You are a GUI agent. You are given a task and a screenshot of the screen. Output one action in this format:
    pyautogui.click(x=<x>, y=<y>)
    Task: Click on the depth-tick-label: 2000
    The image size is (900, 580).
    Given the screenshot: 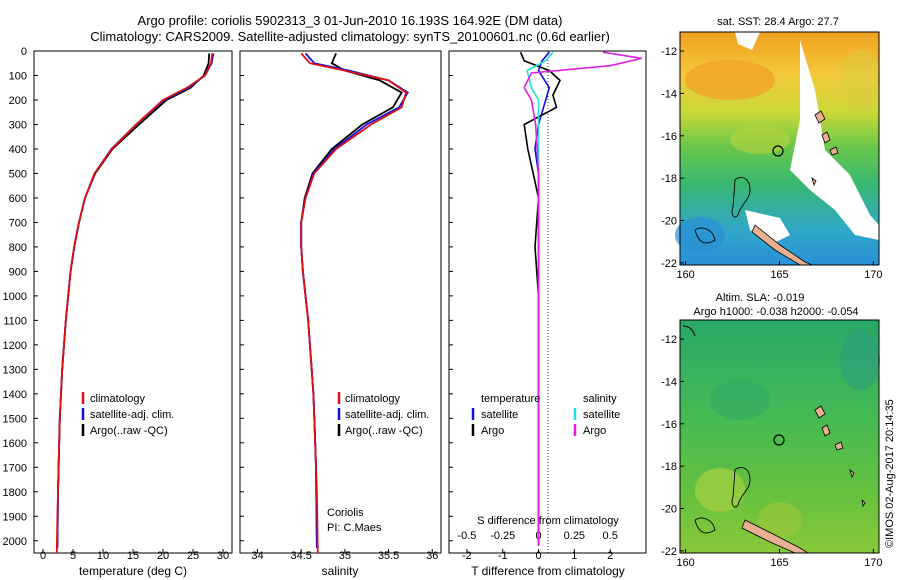 What is the action you would take?
    pyautogui.click(x=15, y=542)
    